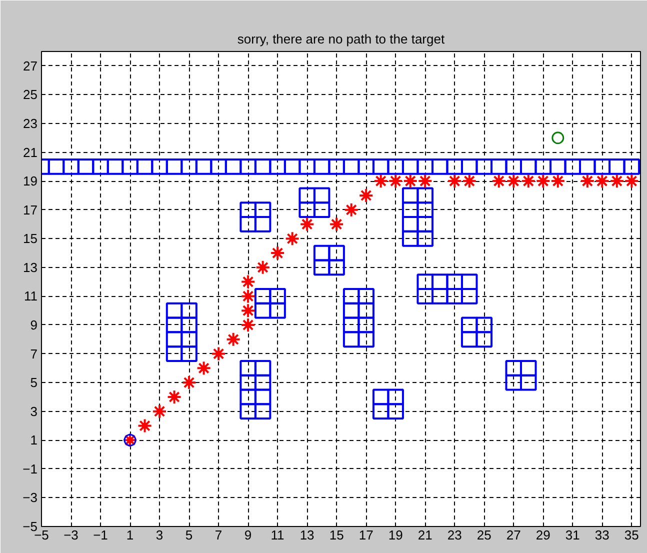 This screenshot has width=647, height=553. What do you see at coordinates (248, 535) in the screenshot?
I see `x-tick-label: 9` at bounding box center [248, 535].